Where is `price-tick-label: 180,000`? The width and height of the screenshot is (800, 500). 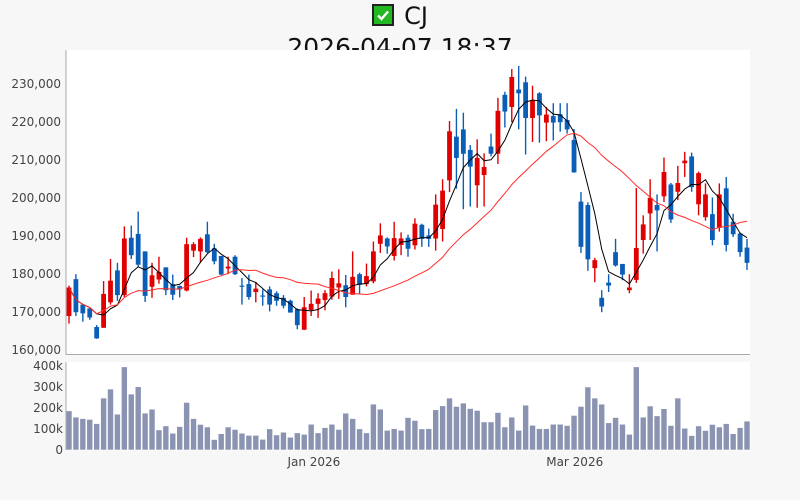 price-tick-label: 180,000 is located at coordinates (36, 274).